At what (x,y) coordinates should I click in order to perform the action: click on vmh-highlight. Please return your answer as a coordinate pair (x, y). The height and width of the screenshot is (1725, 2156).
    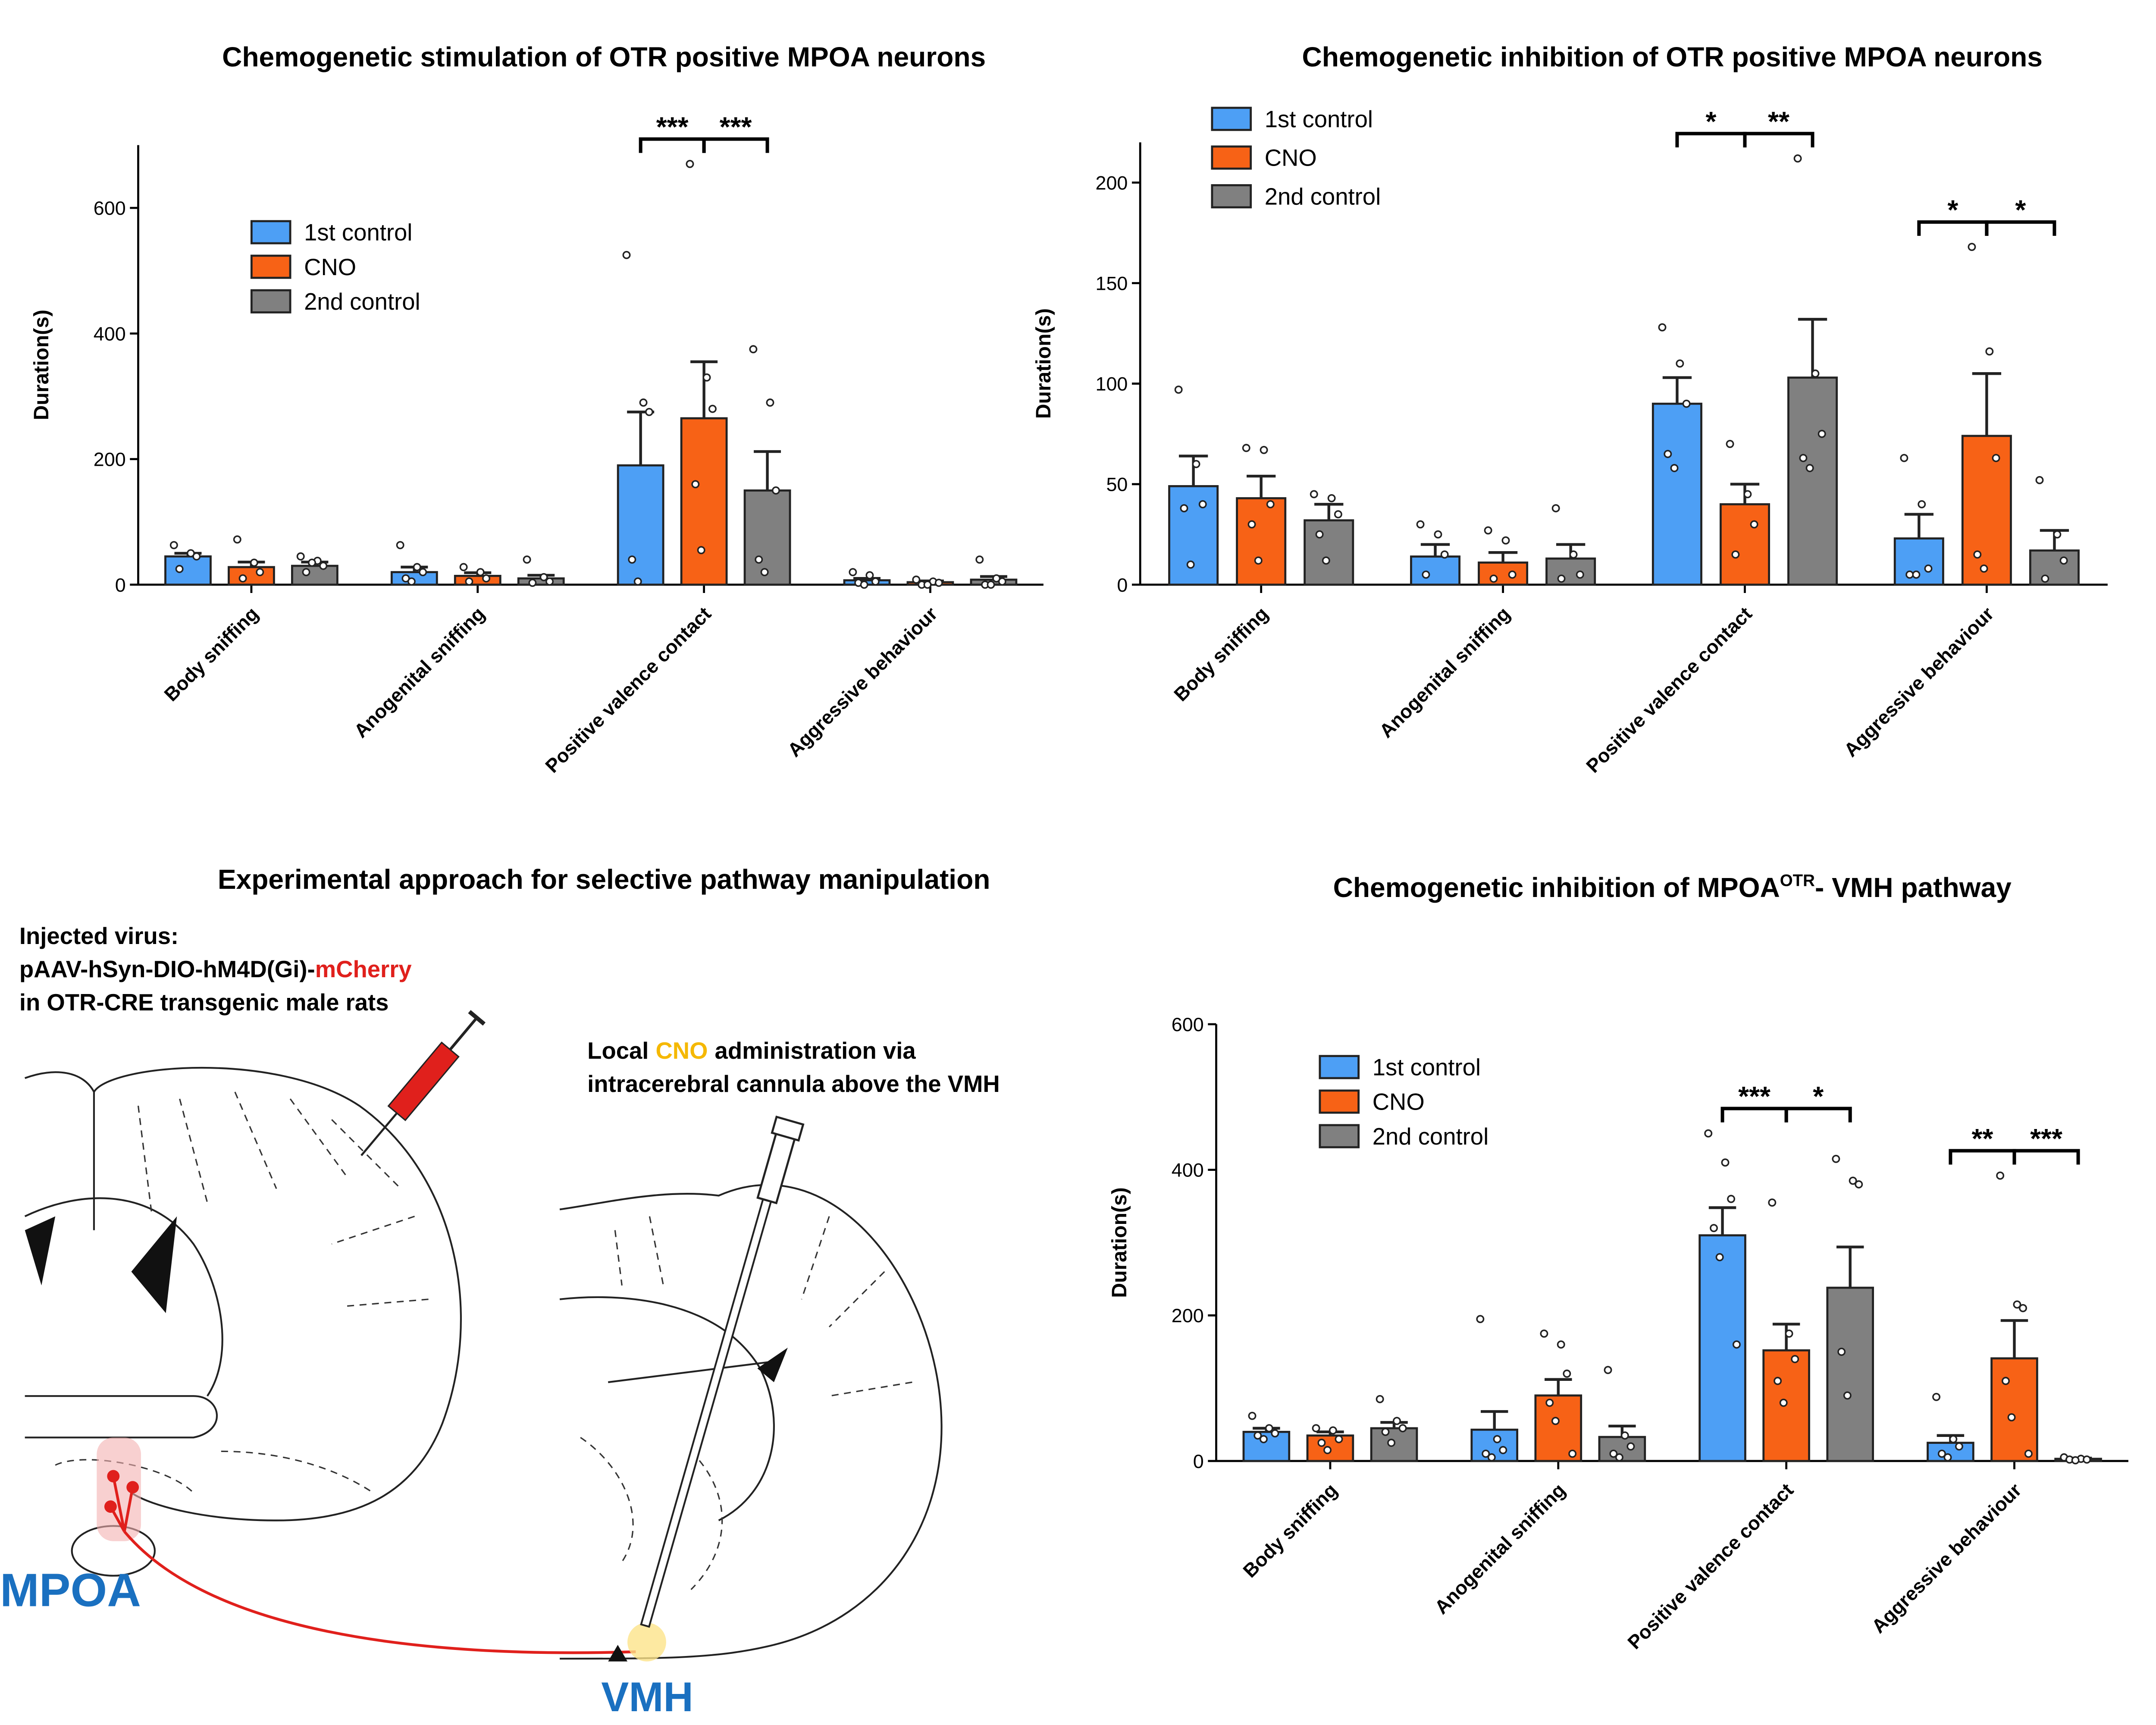
    Looking at the image, I should click on (646, 1642).